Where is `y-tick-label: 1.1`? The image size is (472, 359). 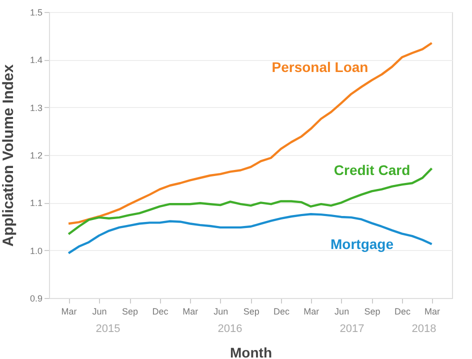
y-tick-label: 1.1 is located at coordinates (36, 203).